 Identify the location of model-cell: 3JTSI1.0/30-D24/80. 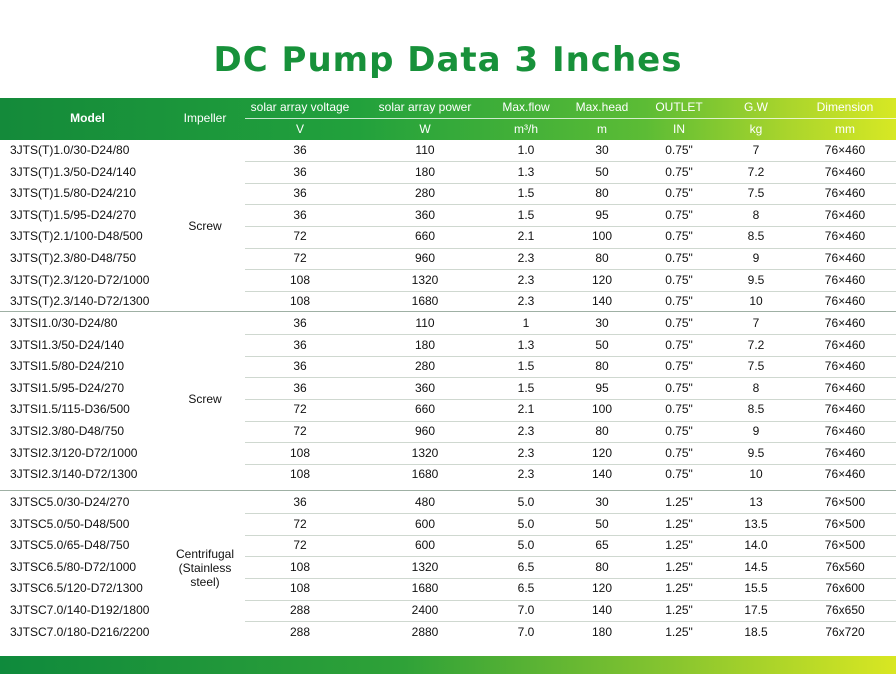
(64, 323).